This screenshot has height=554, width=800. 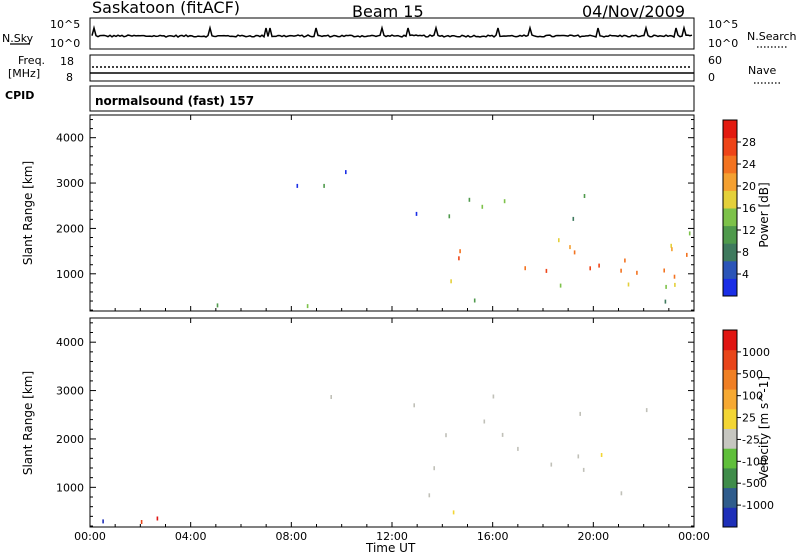 What do you see at coordinates (749, 142) in the screenshot?
I see `colorbar-tick-label: 28` at bounding box center [749, 142].